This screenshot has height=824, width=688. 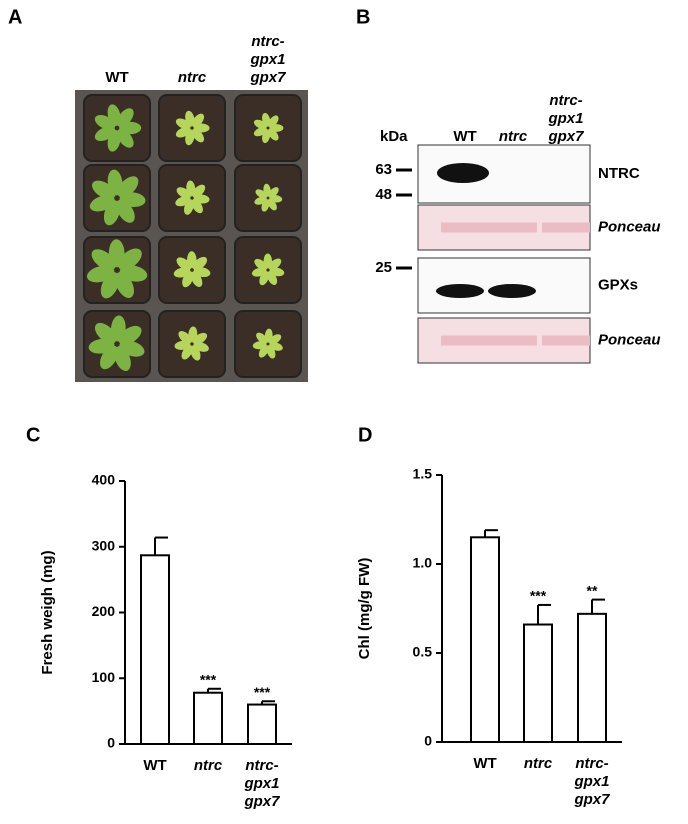 What do you see at coordinates (423, 652) in the screenshot?
I see `y-tick-label: 0.5` at bounding box center [423, 652].